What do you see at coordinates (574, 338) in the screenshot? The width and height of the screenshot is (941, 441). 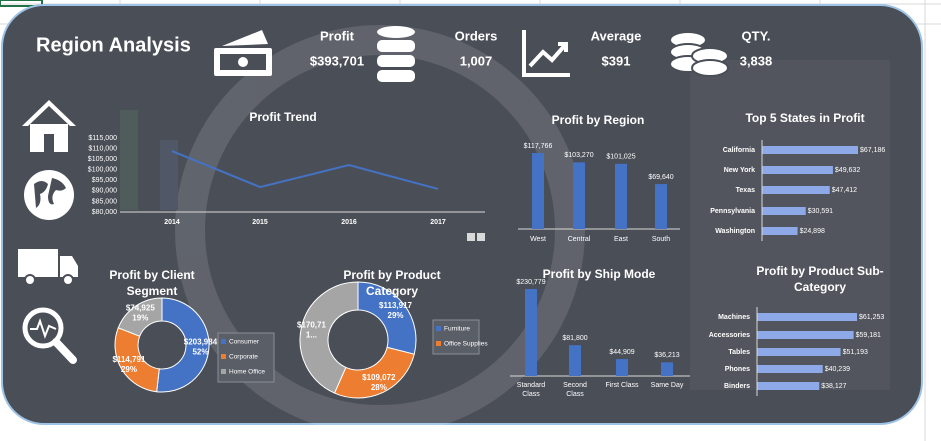 I see `value-label: $81,800` at bounding box center [574, 338].